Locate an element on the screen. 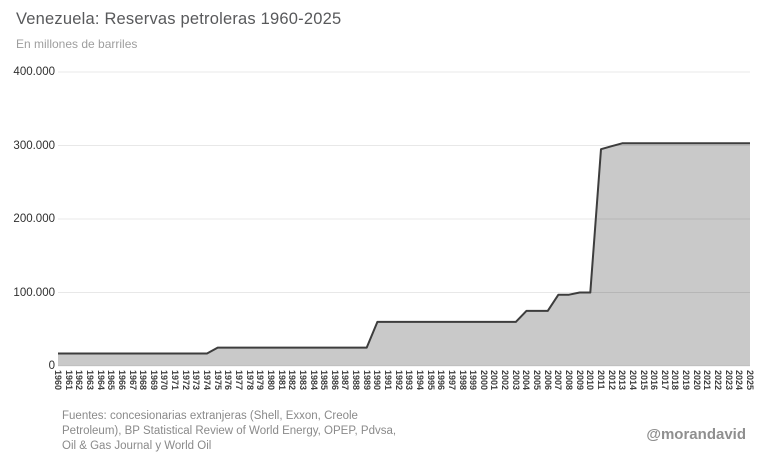 The height and width of the screenshot is (476, 768). x-tick-label: 2021 is located at coordinates (707, 380).